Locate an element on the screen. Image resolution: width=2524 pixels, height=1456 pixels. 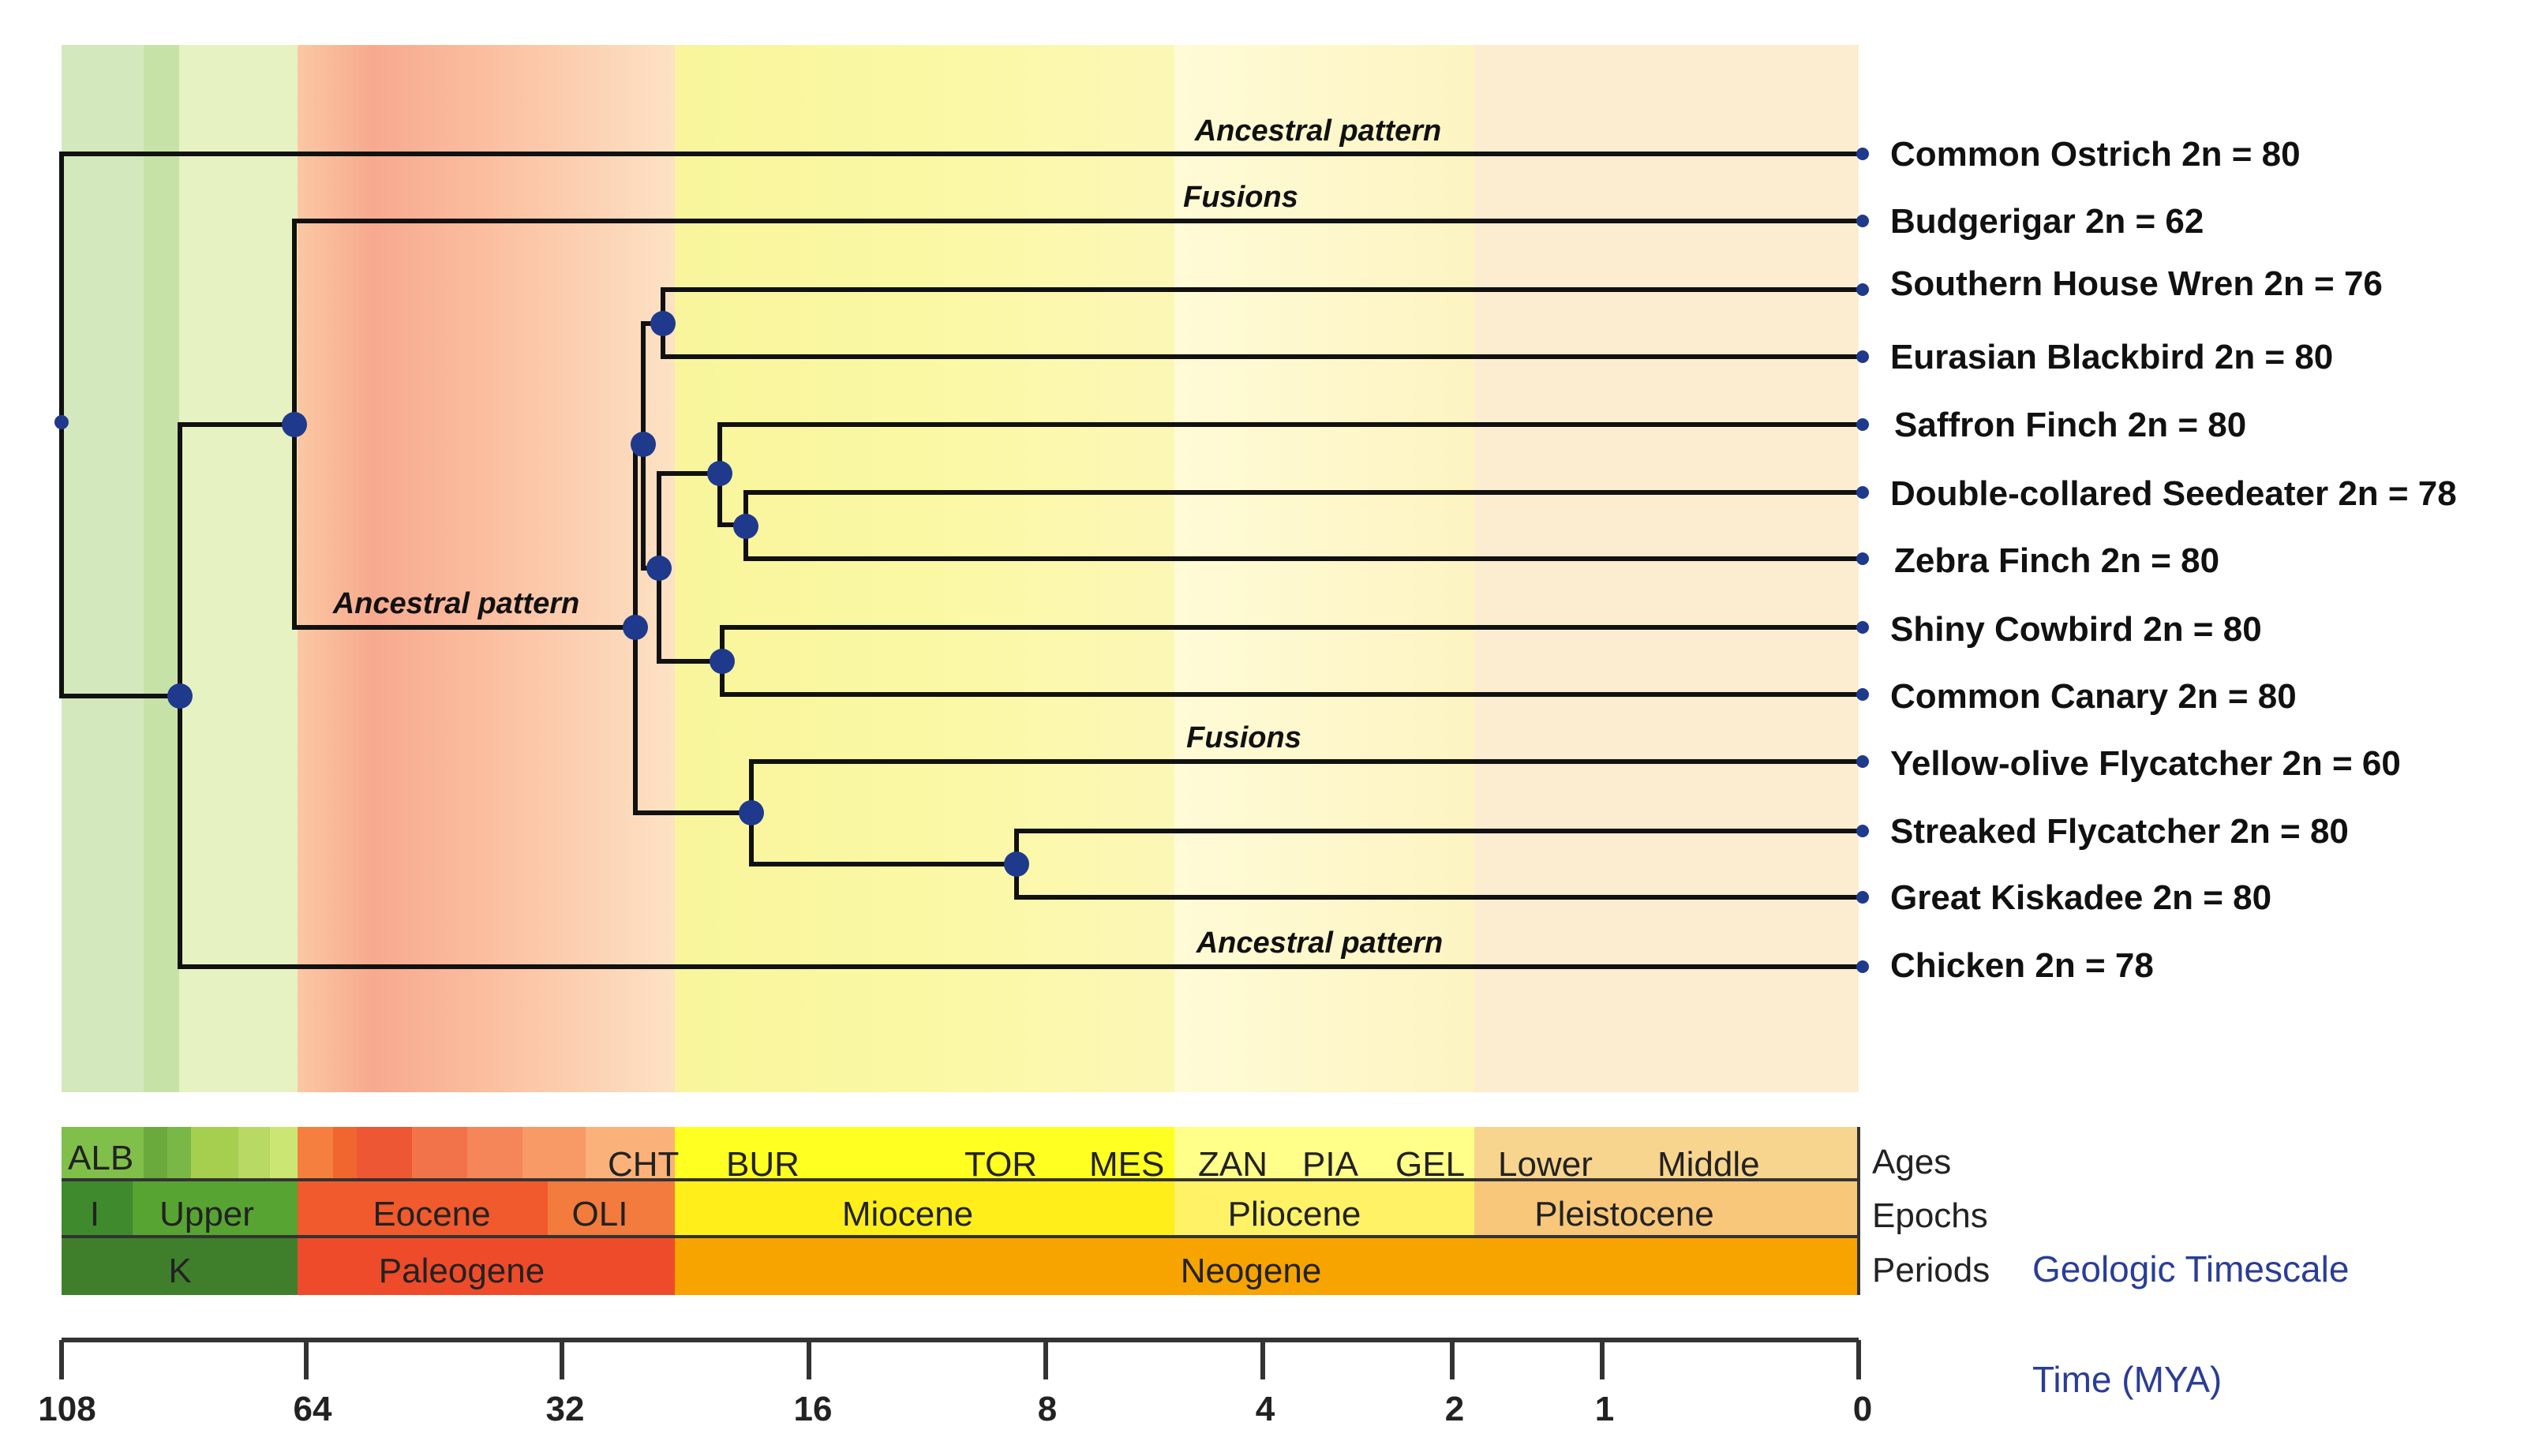
periods-row: K Paleogene Neogene is located at coordinates (960, 1266).